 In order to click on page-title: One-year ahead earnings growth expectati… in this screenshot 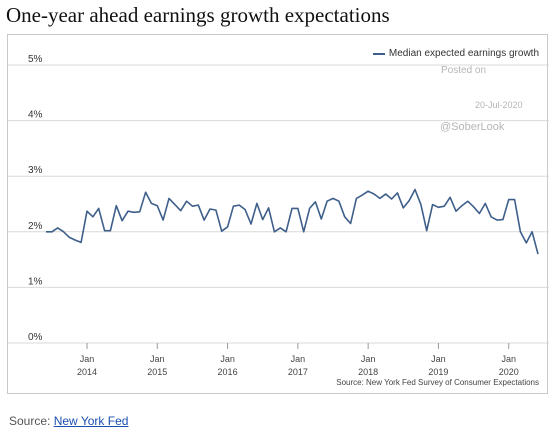, I will do `click(198, 15)`.